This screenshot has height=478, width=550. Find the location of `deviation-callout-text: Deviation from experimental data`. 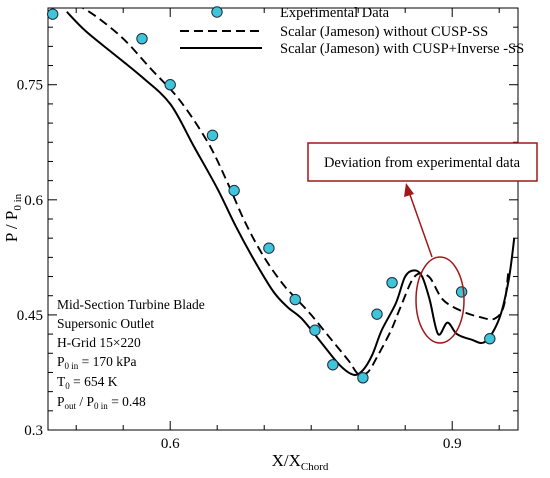

deviation-callout-text: Deviation from experimental data is located at coordinates (422, 163).